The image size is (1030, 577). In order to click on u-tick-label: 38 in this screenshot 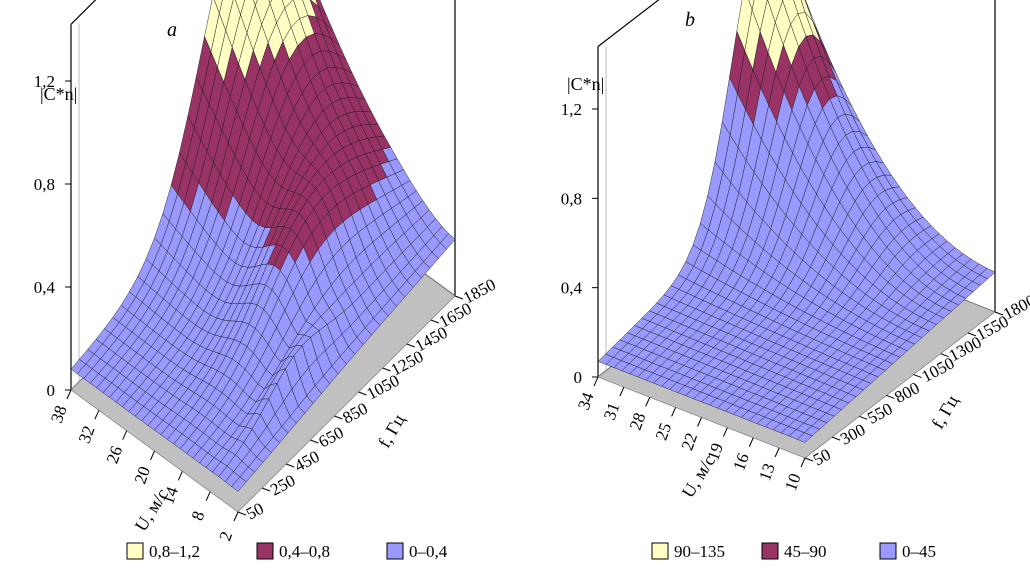, I will do `click(59, 414)`.